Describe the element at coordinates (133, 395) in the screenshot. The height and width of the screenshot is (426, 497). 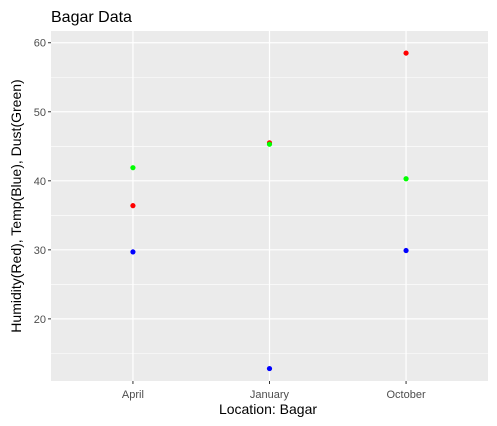
I see `x-tick-label: April` at that location.